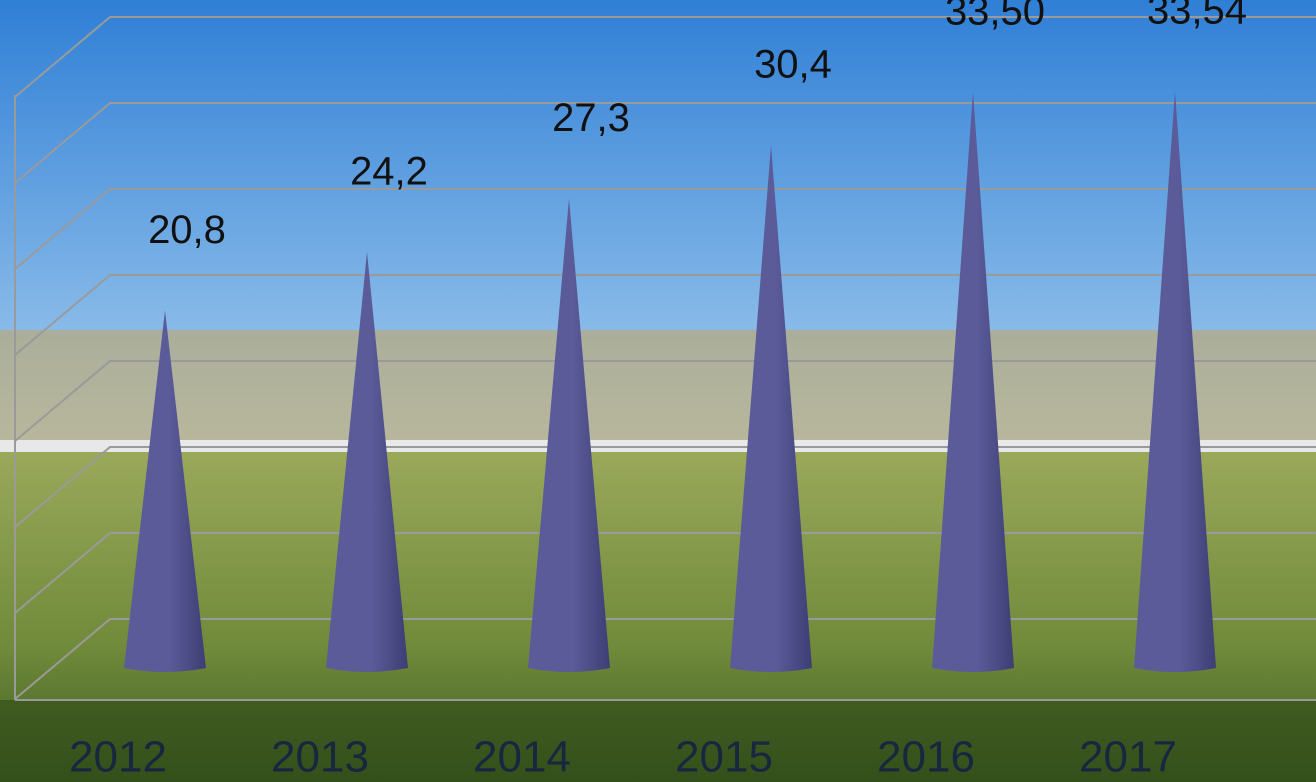  Describe the element at coordinates (995, 16) in the screenshot. I see `value-label: 33,50` at that location.